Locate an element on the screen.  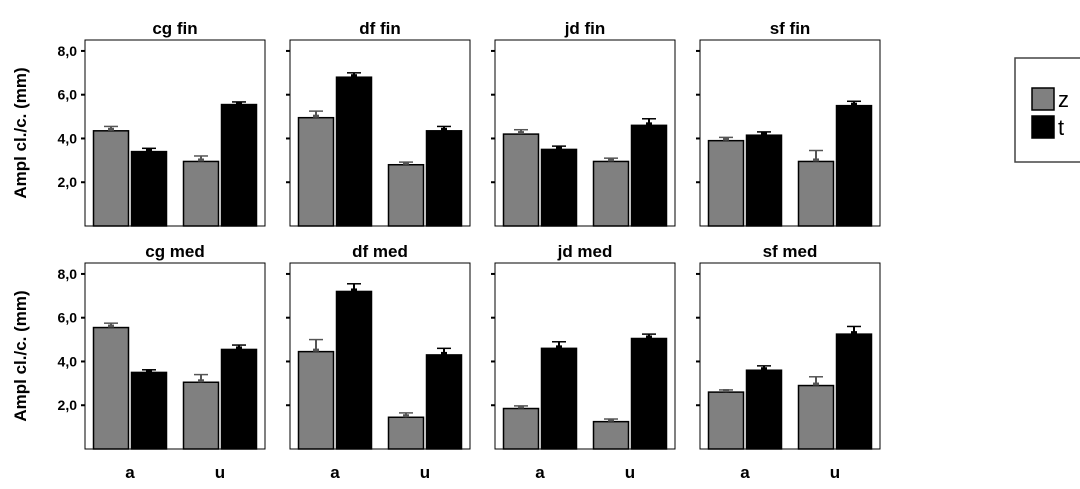
y-tick-label: 6,0 is located at coordinates (68, 95).